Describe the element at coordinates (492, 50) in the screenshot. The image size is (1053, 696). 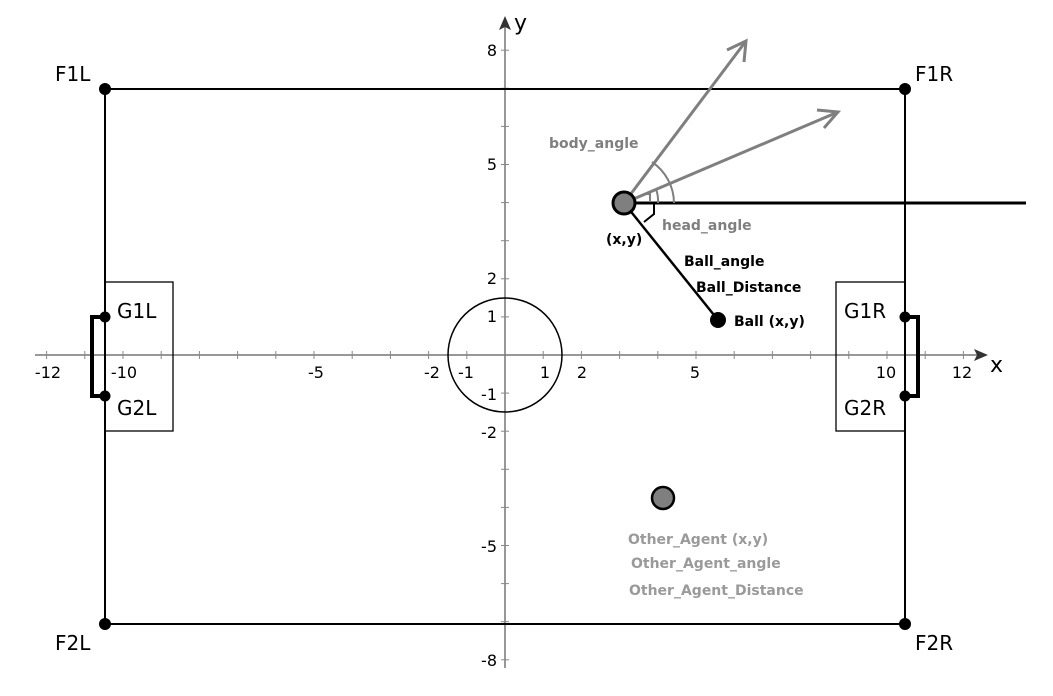
I see `y-tick-label: 8` at that location.